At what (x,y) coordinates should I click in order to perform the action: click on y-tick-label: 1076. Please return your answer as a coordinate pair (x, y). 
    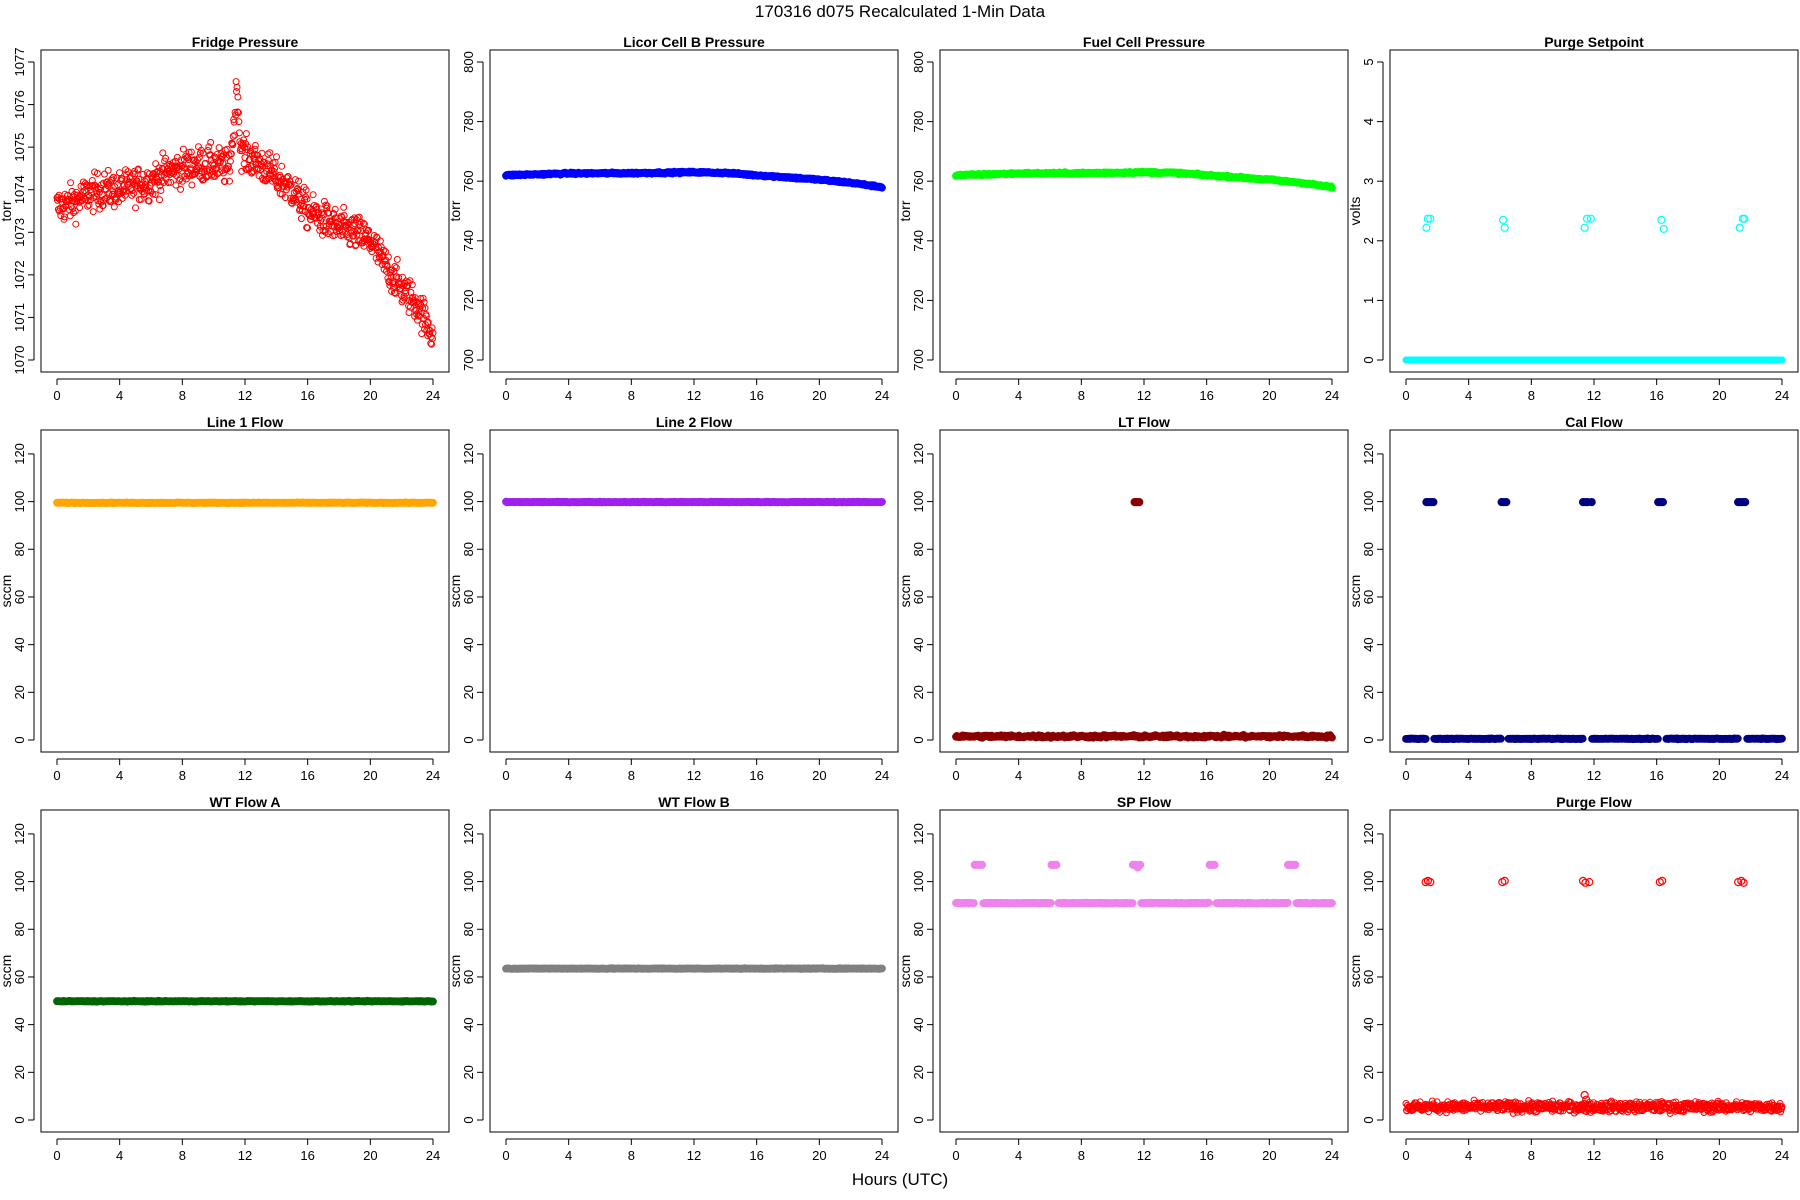
    Looking at the image, I should click on (19, 104).